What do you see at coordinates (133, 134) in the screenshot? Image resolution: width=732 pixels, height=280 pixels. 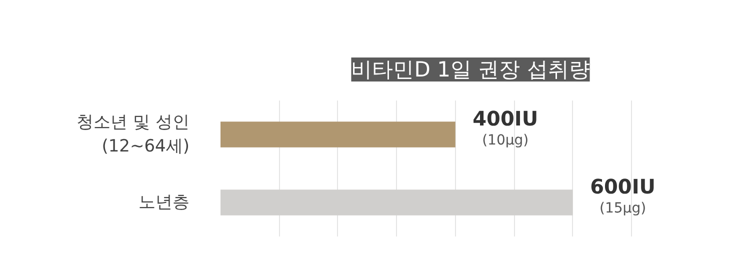 I see `y-tick-label: 청소년 및 성인 (12~64세)` at bounding box center [133, 134].